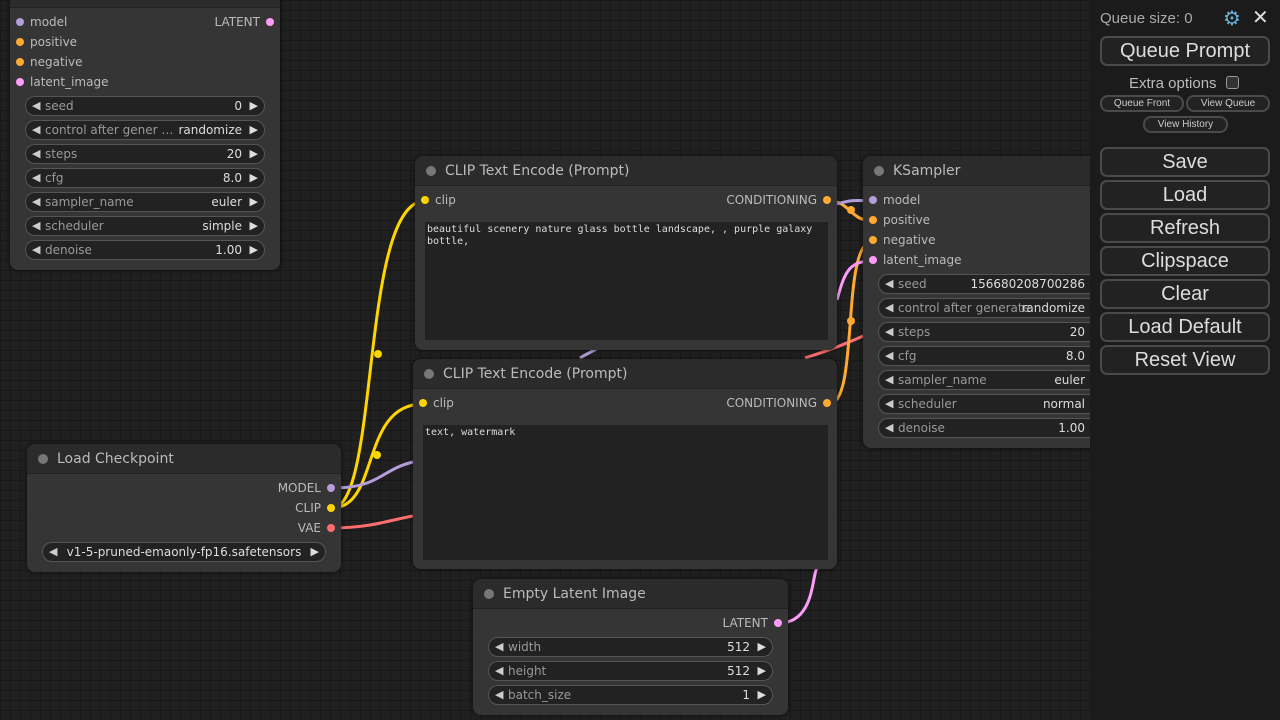 The image size is (1280, 720). What do you see at coordinates (1185, 124) in the screenshot?
I see `view-history-button: View History` at bounding box center [1185, 124].